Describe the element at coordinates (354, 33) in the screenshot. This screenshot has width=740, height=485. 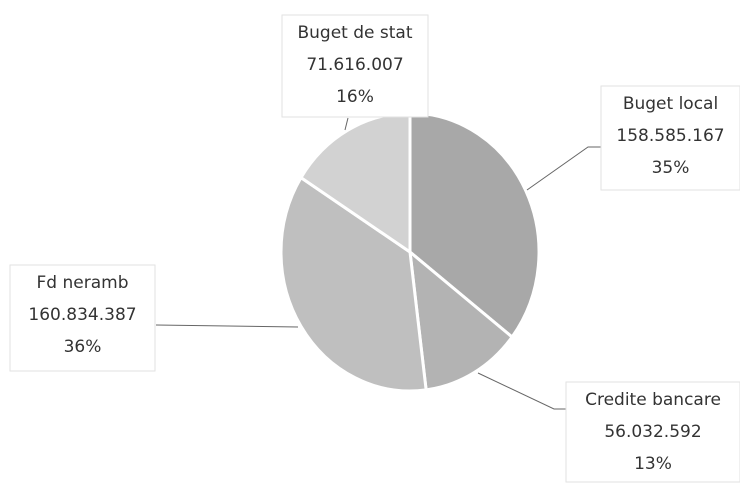
I see `slice-label: Buget de stat` at that location.